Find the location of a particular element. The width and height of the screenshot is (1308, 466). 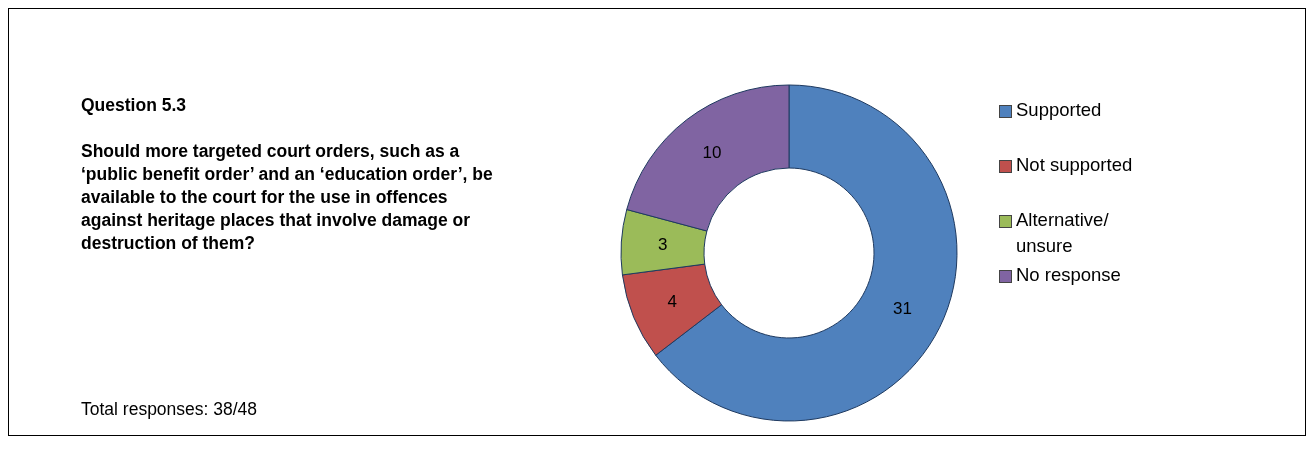

data-label: 4 is located at coordinates (672, 301).